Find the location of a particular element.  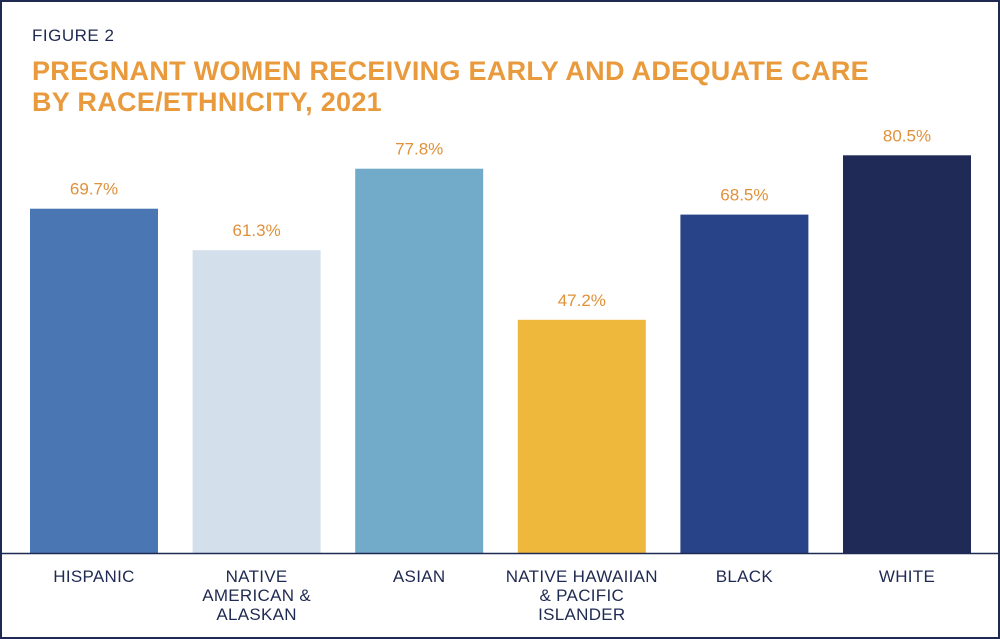

category-label-5-line-0: WHITE is located at coordinates (907, 576).